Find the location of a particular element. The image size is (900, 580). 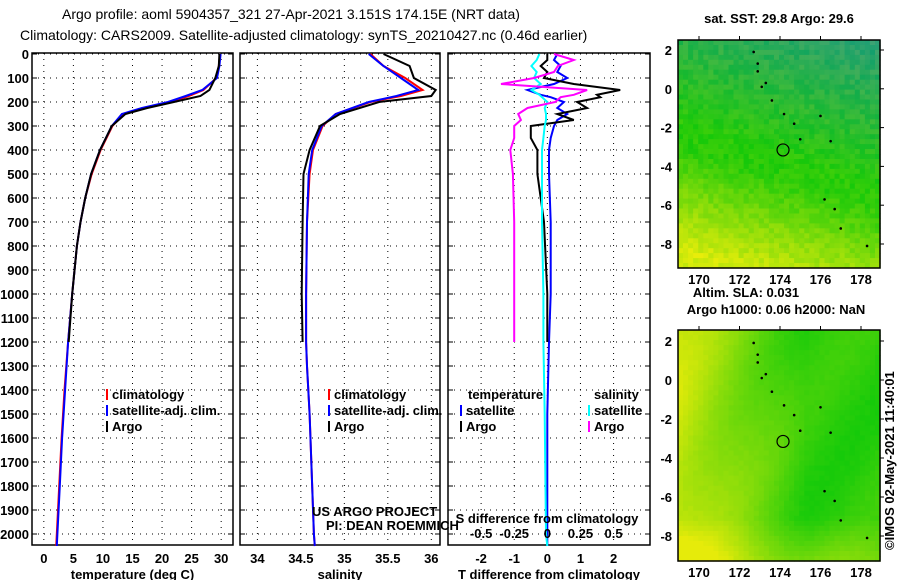

x-tick-label: -1 is located at coordinates (514, 558).